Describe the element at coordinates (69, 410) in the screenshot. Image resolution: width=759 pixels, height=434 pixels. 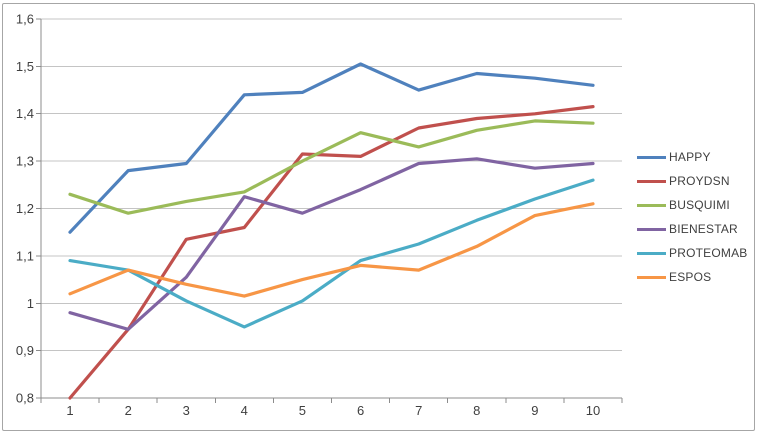
I see `x-axis-tick-label: 1` at that location.